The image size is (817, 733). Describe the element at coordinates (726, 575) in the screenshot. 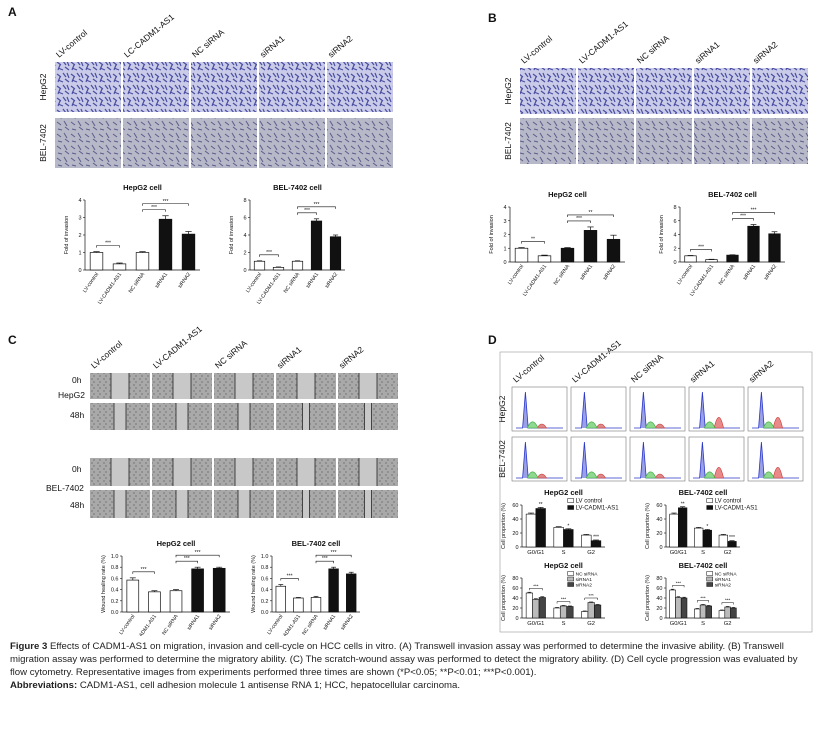

I see `legend-label: NC siRNA` at that location.